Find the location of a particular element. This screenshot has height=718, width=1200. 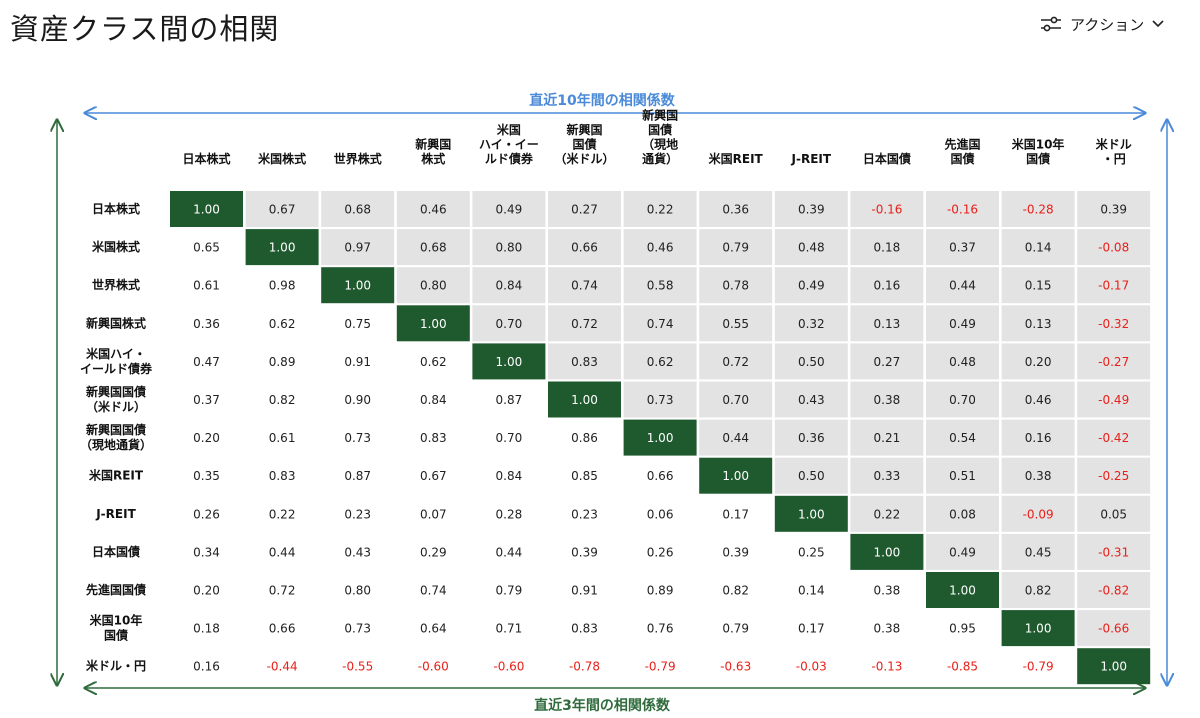

upper-triangle-label: 直近10年間の相関係数 is located at coordinates (602, 100).